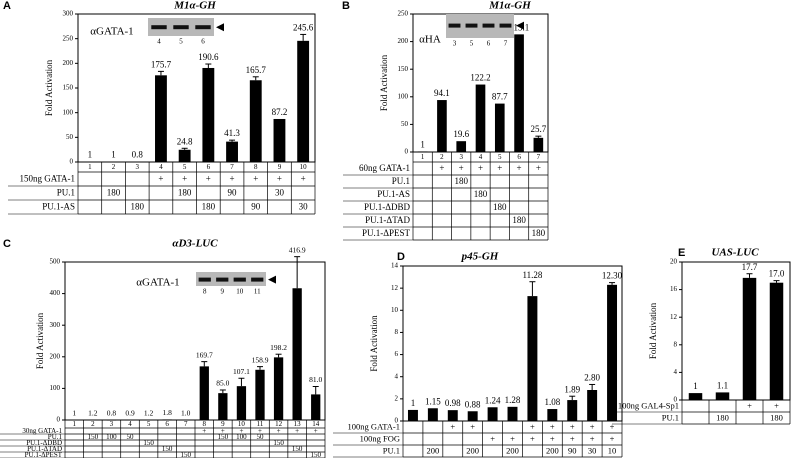 Image resolution: width=800 pixels, height=458 pixels. I want to click on blot-lane-number: 4, so click(159, 42).